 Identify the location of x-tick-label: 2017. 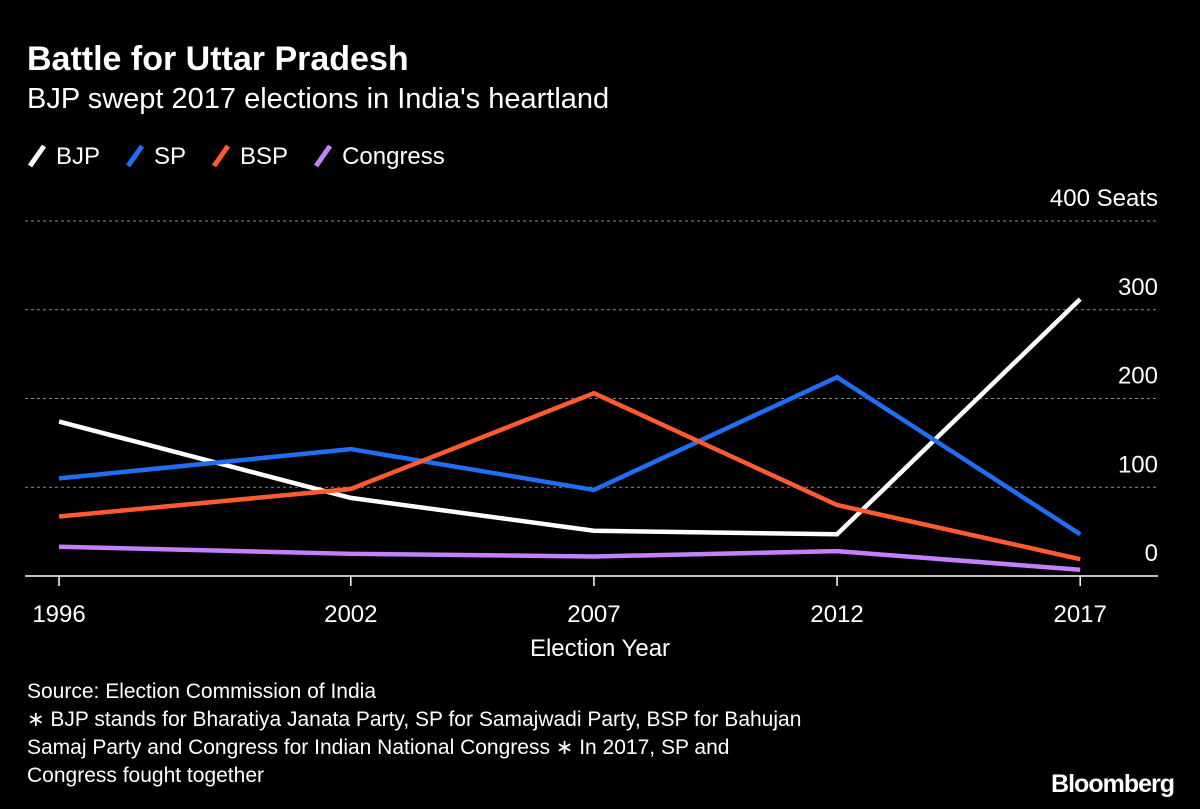
(1080, 614).